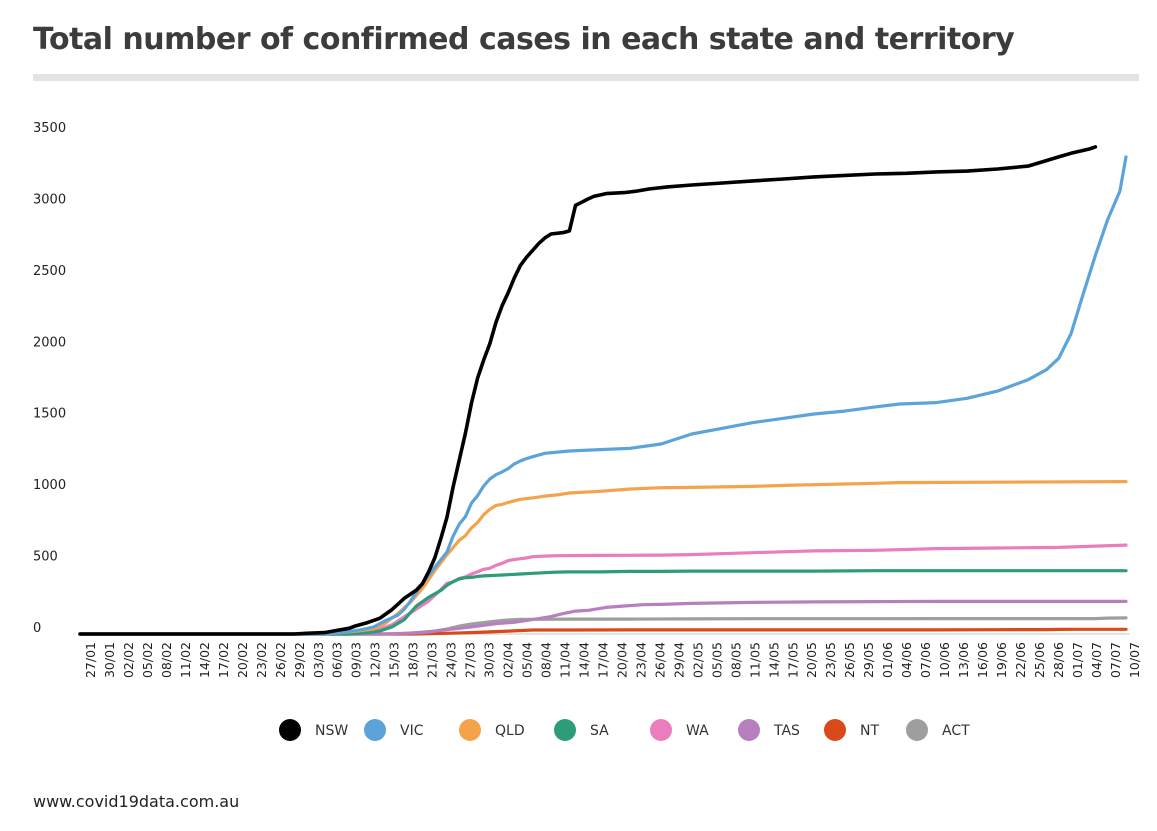 This screenshot has height=831, width=1157. I want to click on series-line-sa, so click(603, 602).